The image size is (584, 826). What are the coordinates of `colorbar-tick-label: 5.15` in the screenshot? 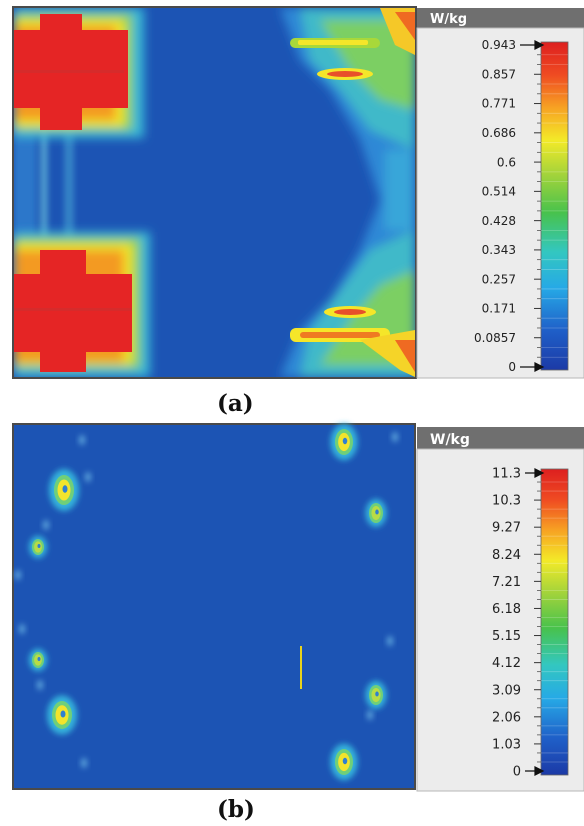 It's located at (506, 636).